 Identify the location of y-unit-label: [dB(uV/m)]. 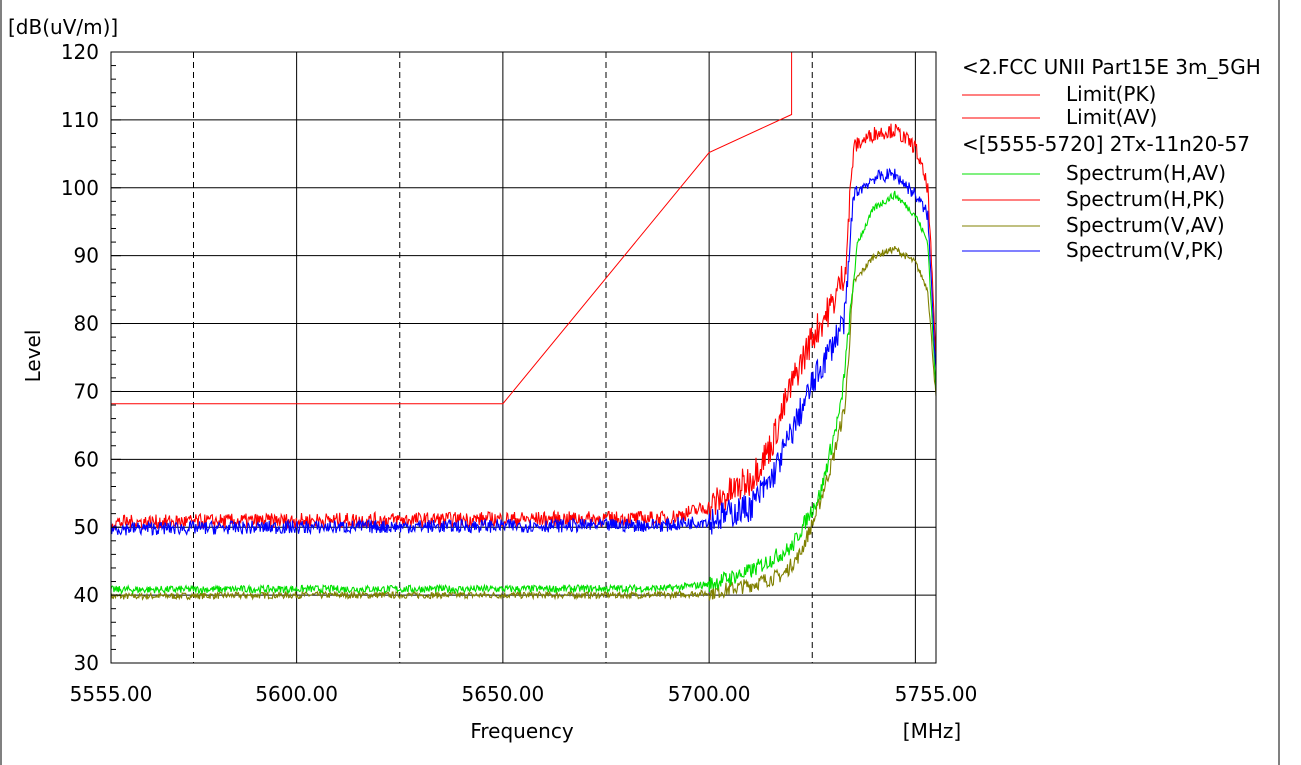
(63, 27).